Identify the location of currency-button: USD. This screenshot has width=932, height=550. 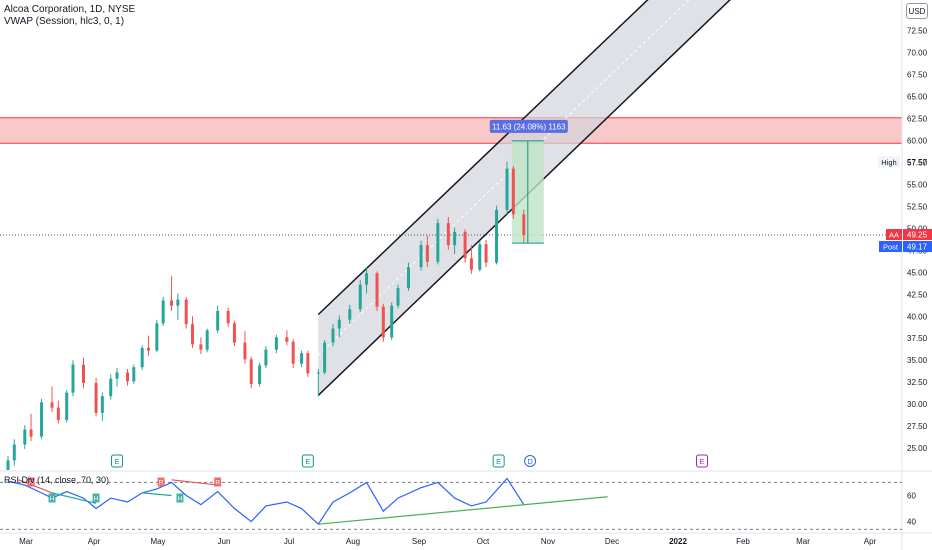
(917, 11).